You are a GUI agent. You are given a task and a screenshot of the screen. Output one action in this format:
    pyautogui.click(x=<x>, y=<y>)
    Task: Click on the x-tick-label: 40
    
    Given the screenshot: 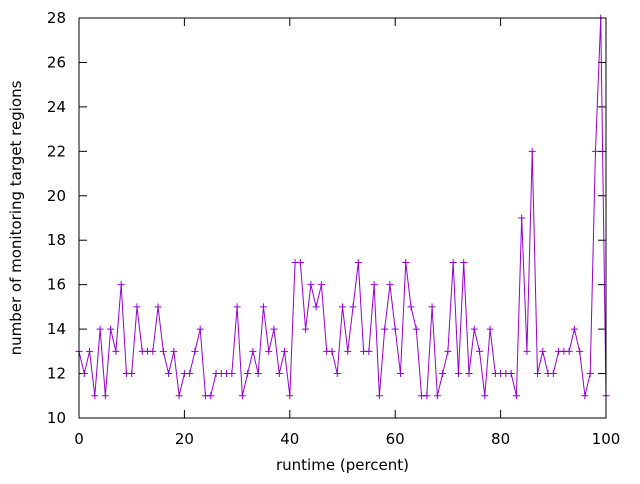 What is the action you would take?
    pyautogui.click(x=289, y=439)
    